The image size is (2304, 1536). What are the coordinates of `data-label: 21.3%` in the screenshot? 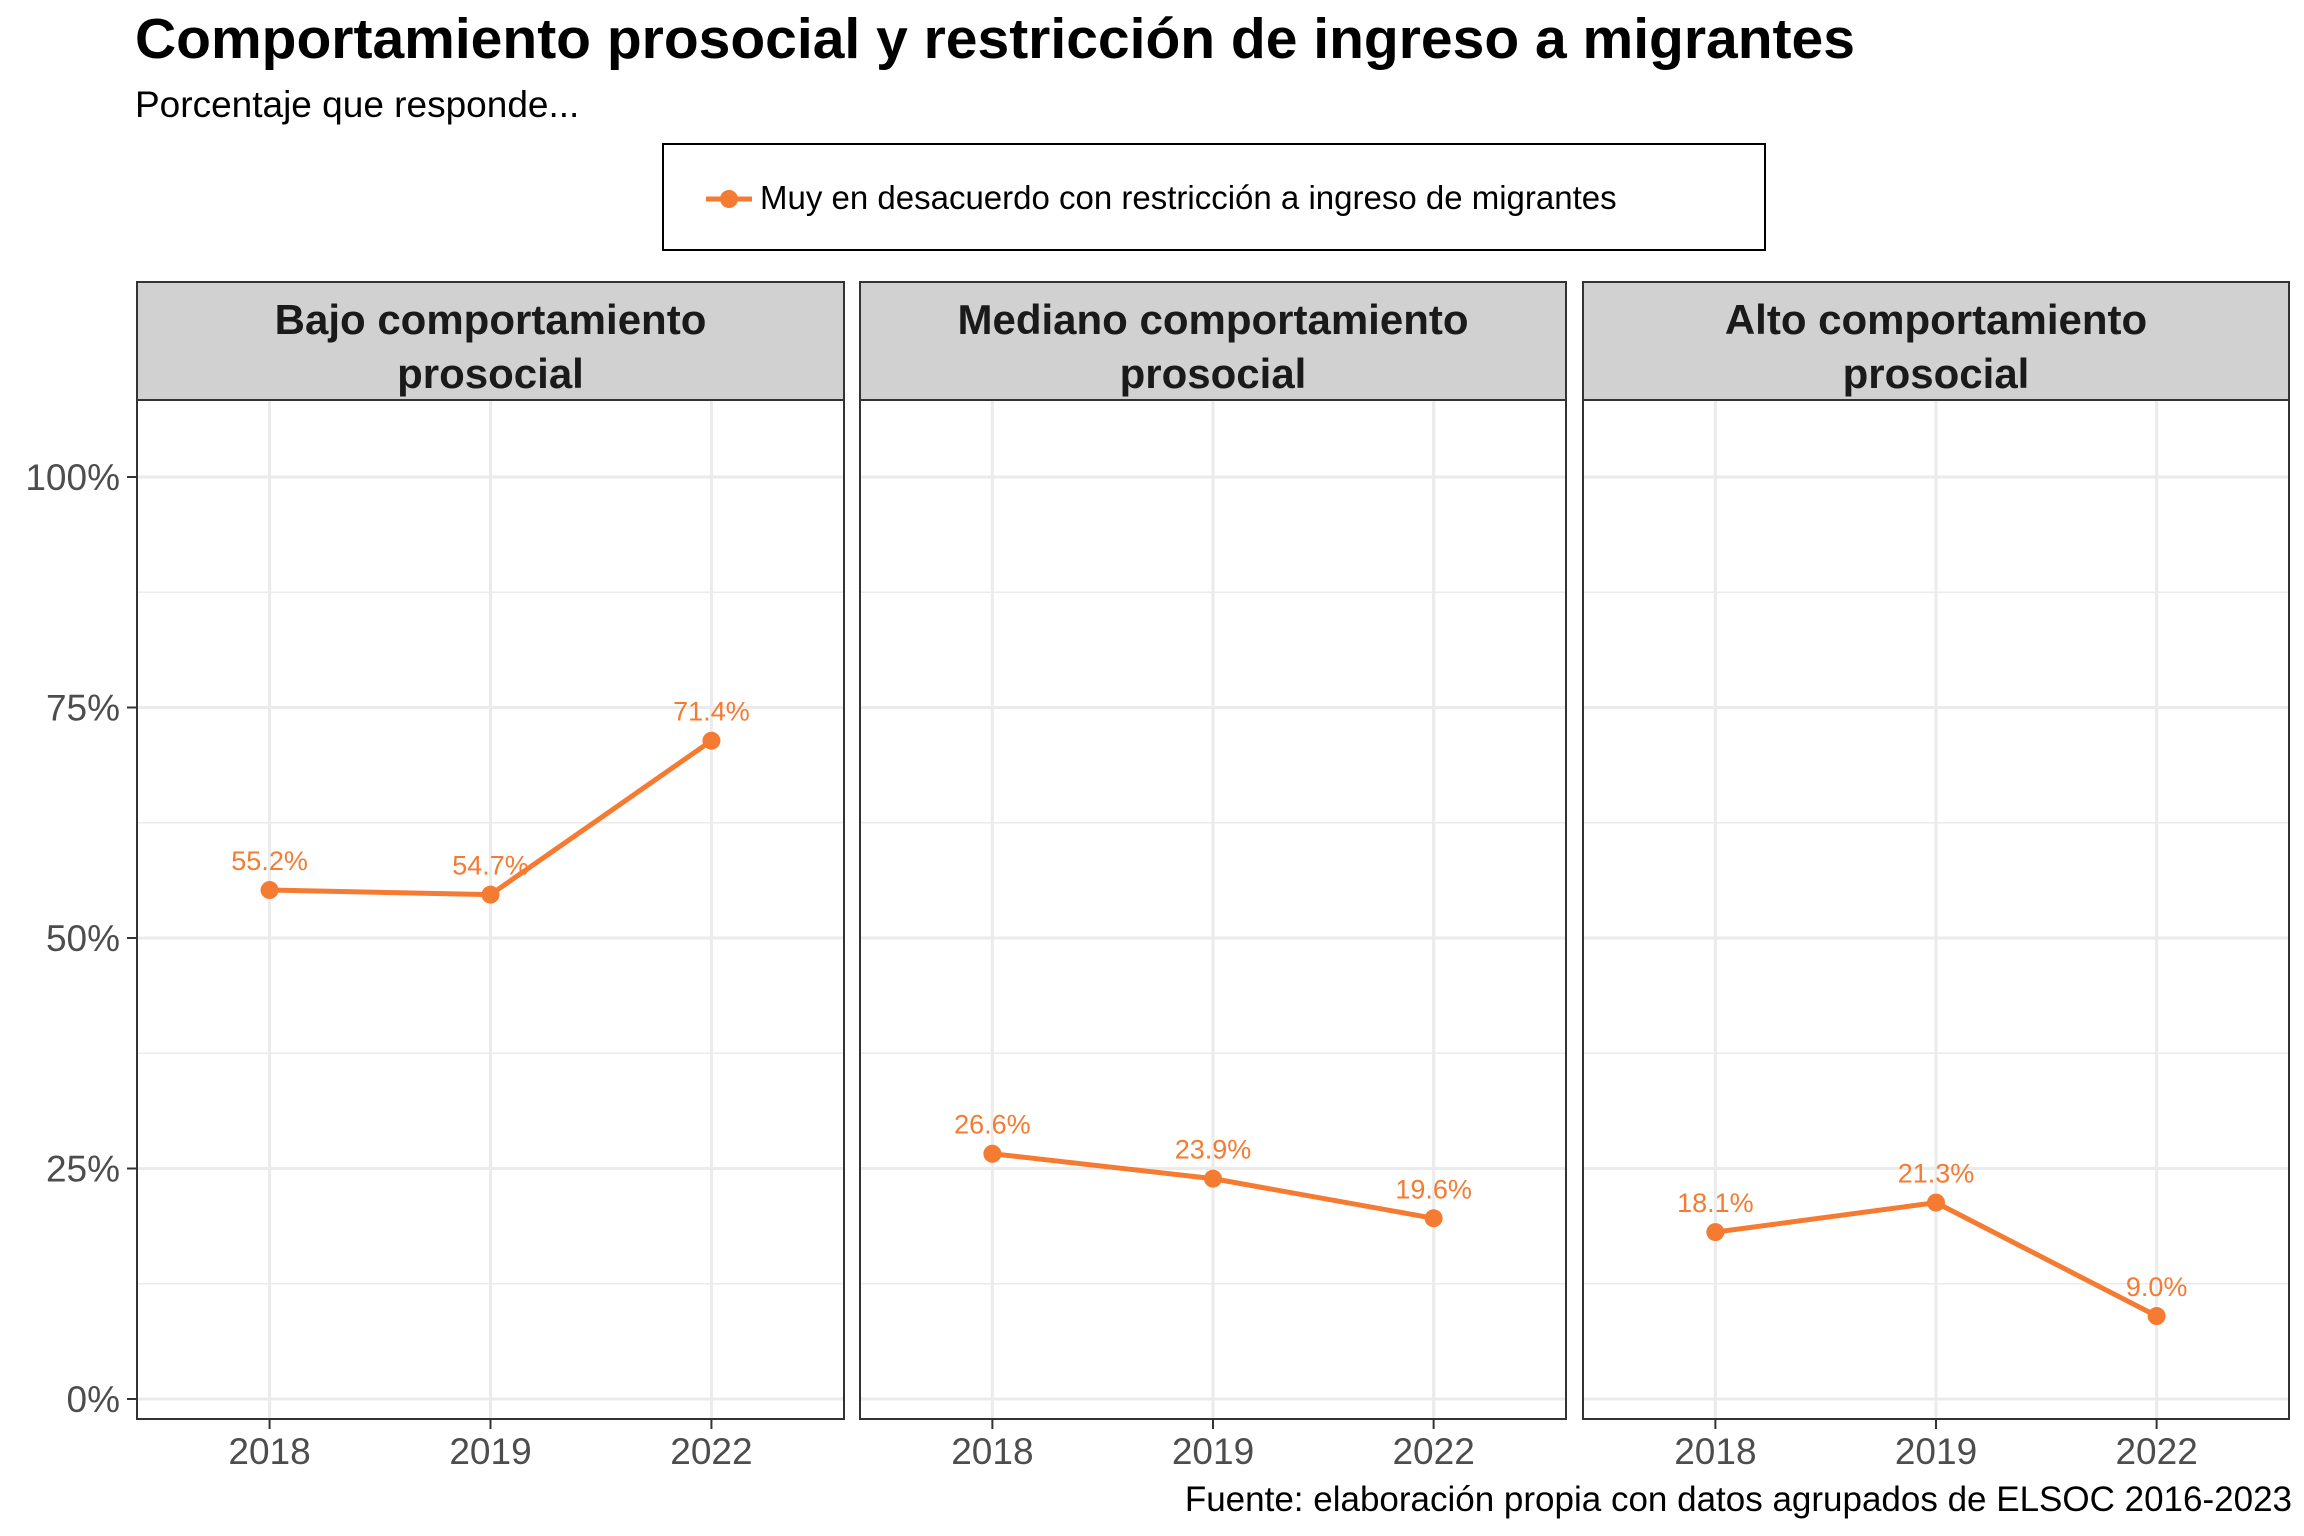 It's located at (1936, 1174).